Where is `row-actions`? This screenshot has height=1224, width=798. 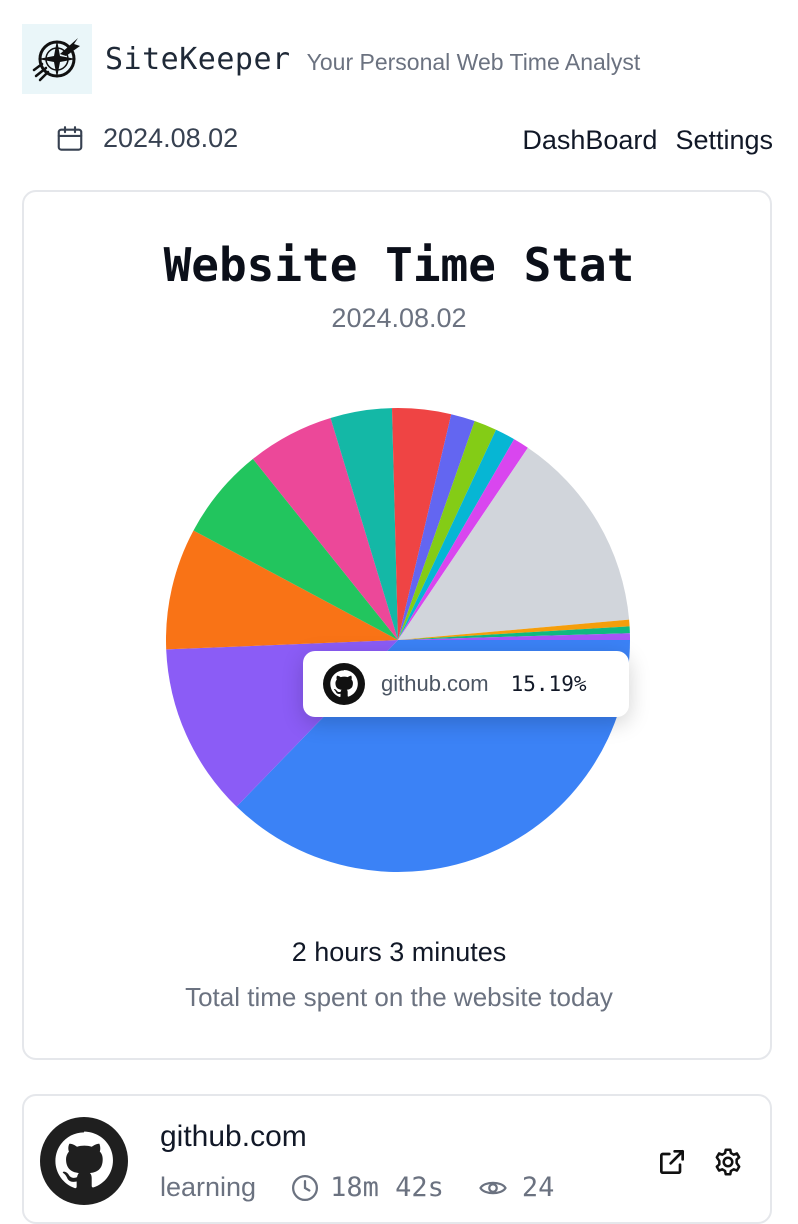
row-actions is located at coordinates (700, 1162).